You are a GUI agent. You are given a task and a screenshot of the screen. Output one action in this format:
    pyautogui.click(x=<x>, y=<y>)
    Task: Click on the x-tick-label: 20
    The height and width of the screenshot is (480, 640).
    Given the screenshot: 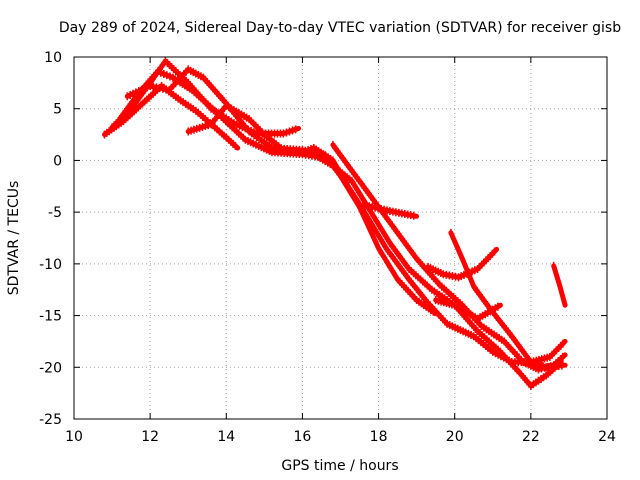 What is the action you would take?
    pyautogui.click(x=455, y=437)
    